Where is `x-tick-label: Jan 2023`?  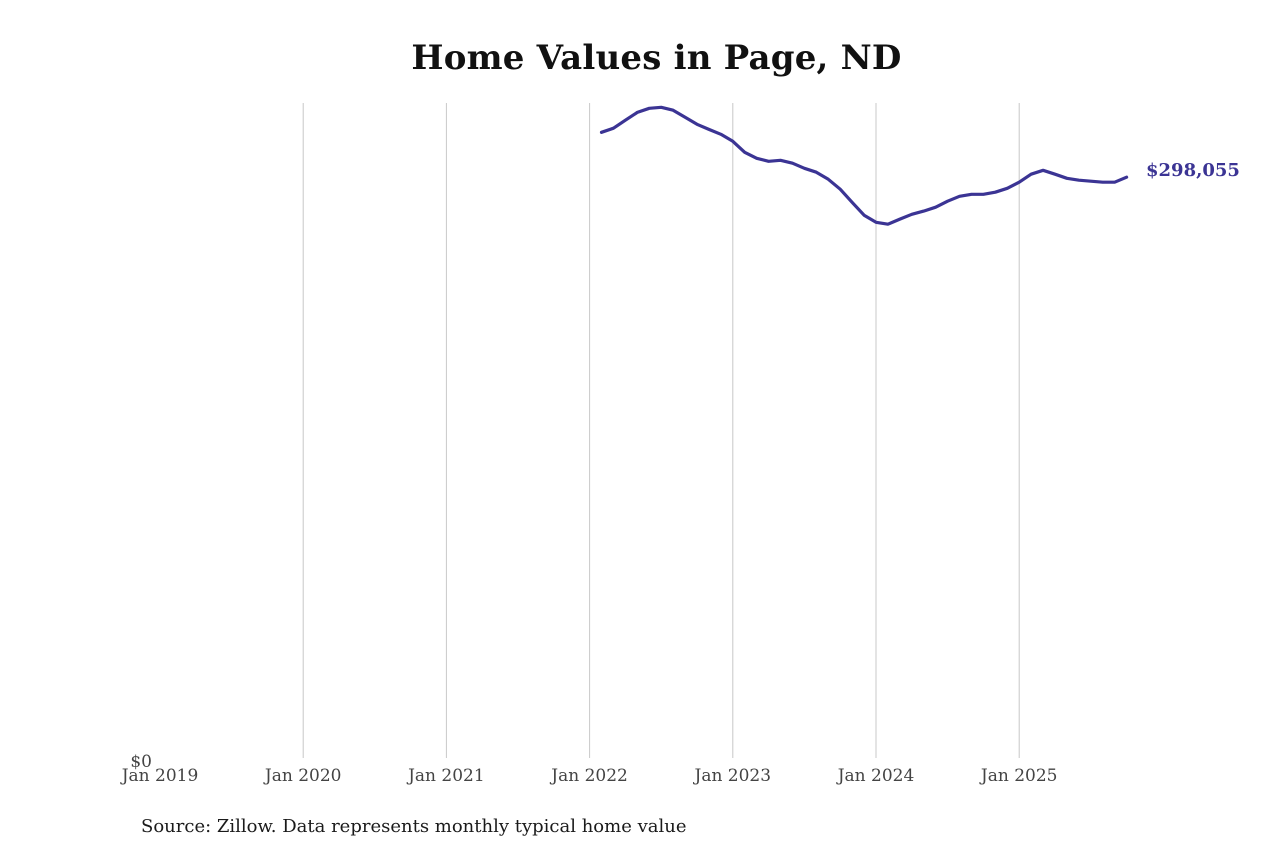 x-tick-label: Jan 2023 is located at coordinates (732, 776).